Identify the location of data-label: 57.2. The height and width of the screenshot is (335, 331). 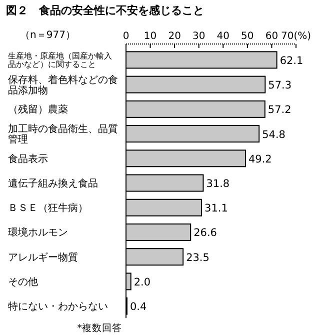
(280, 110).